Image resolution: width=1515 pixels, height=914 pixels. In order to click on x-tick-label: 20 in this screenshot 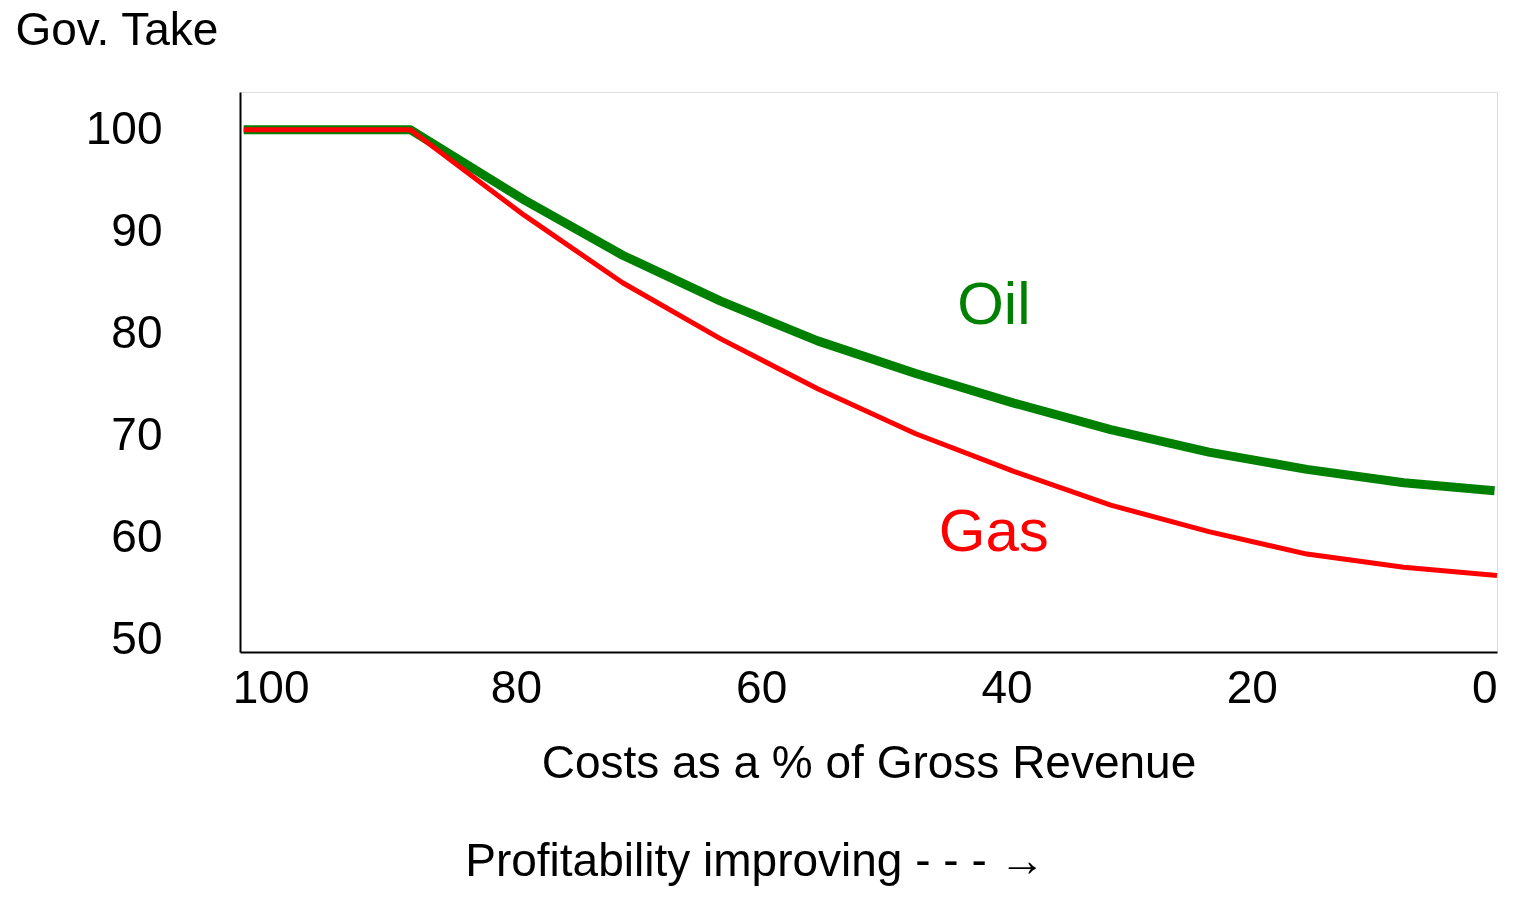, I will do `click(1252, 686)`.